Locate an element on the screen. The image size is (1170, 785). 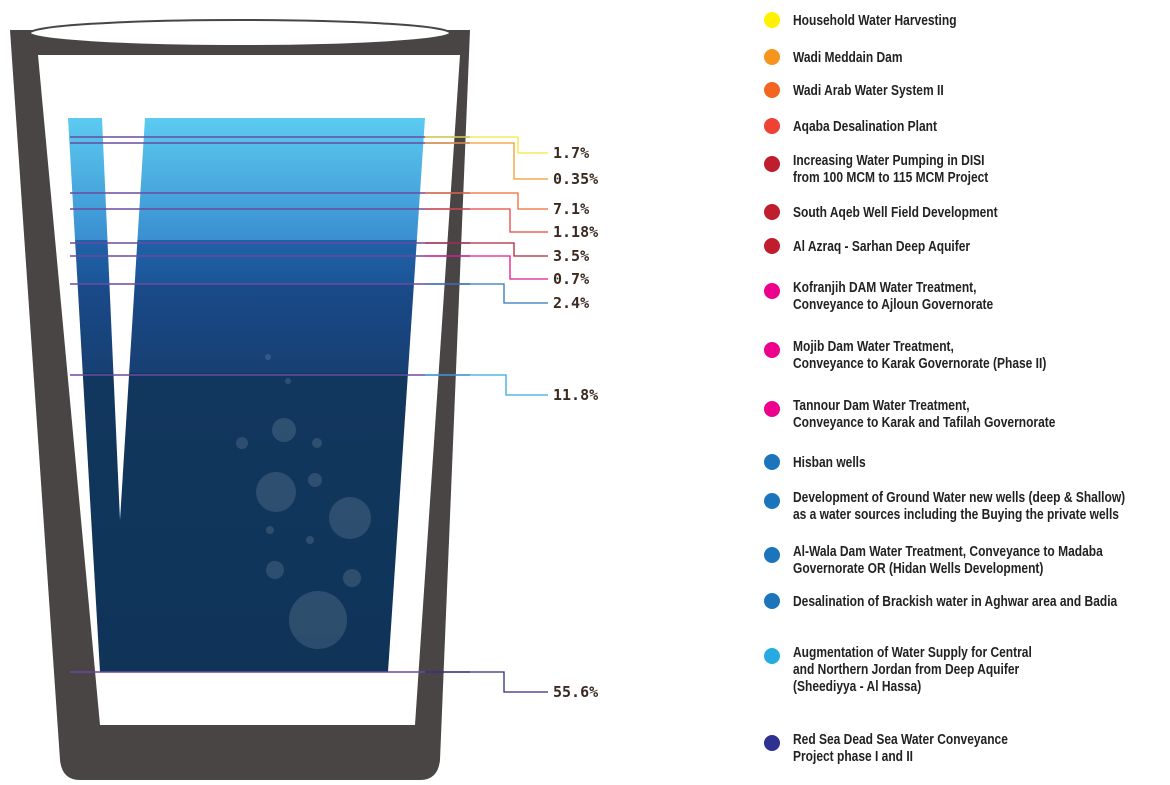
legend-text: Red Sea Dead Sea Water Conveyance is located at coordinates (900, 739).